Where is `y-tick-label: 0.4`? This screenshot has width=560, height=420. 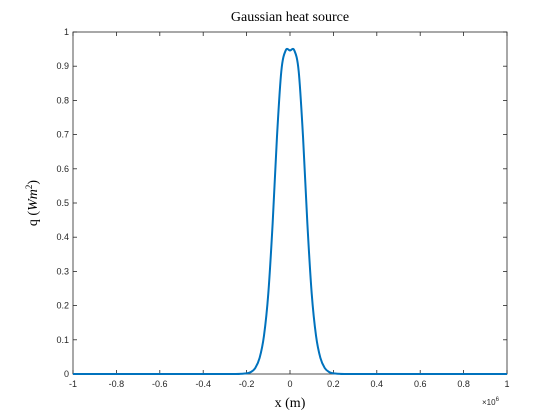
y-tick-label: 0.4 is located at coordinates (62, 237).